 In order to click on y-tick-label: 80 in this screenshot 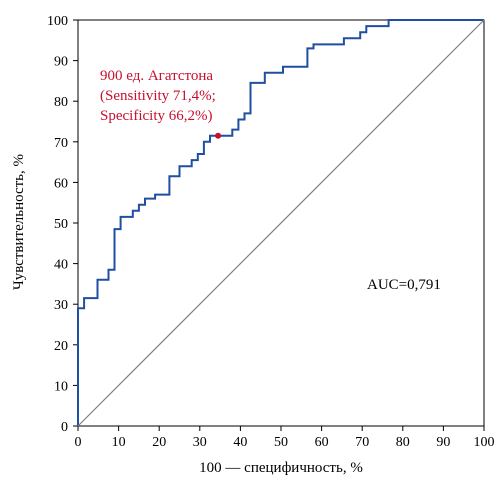, I will do `click(61, 102)`.